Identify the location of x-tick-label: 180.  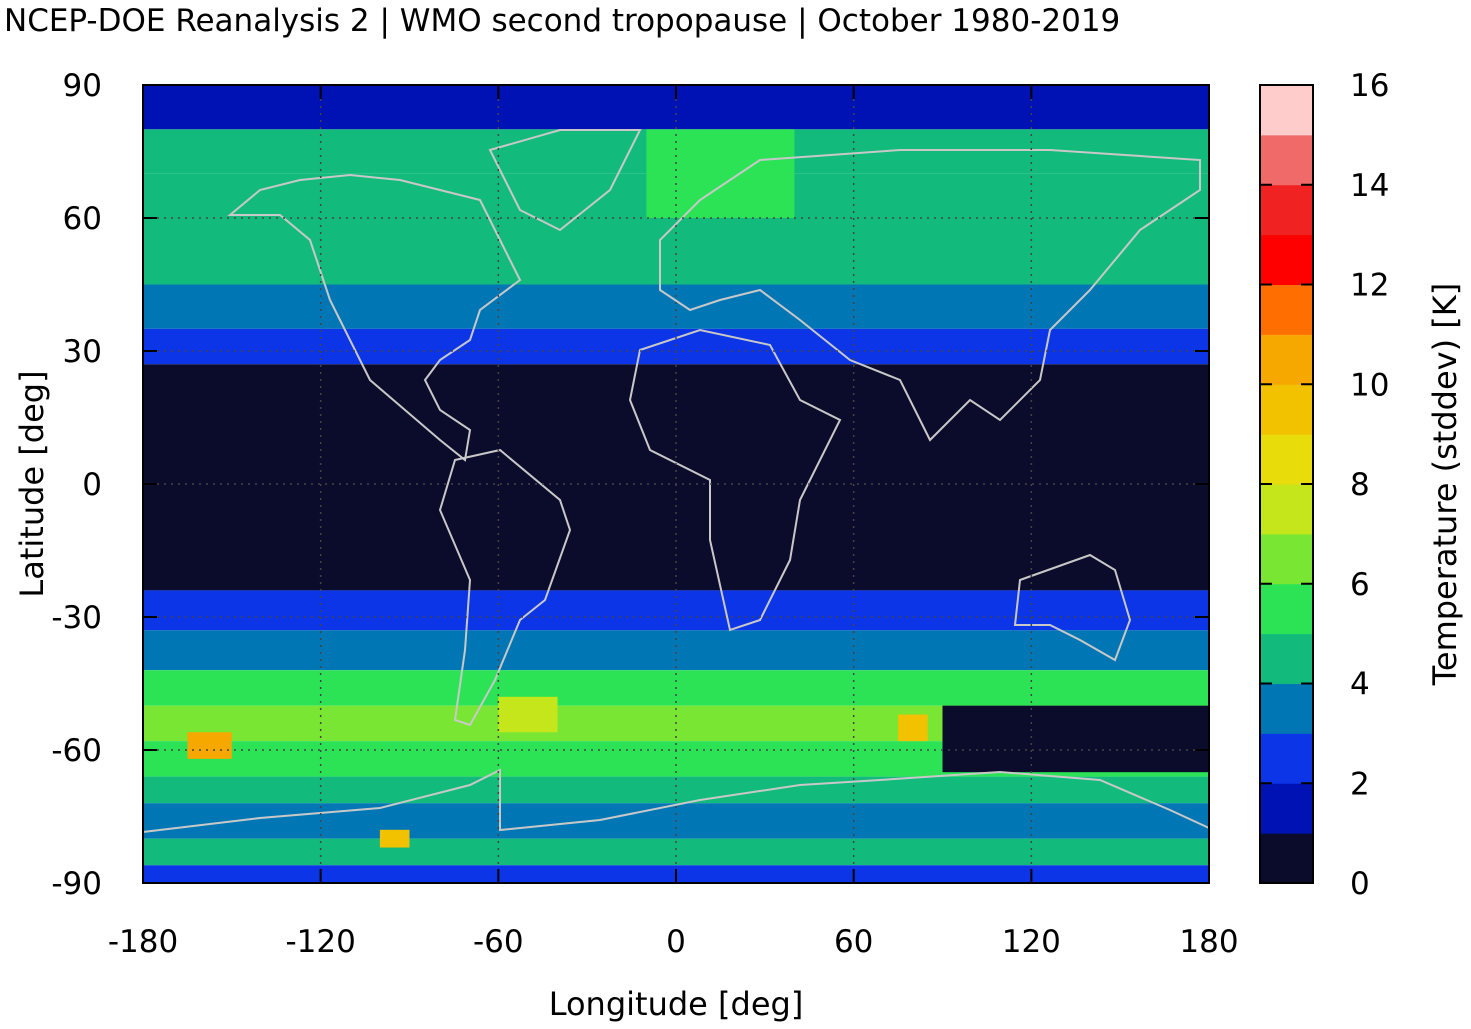
(1208, 942).